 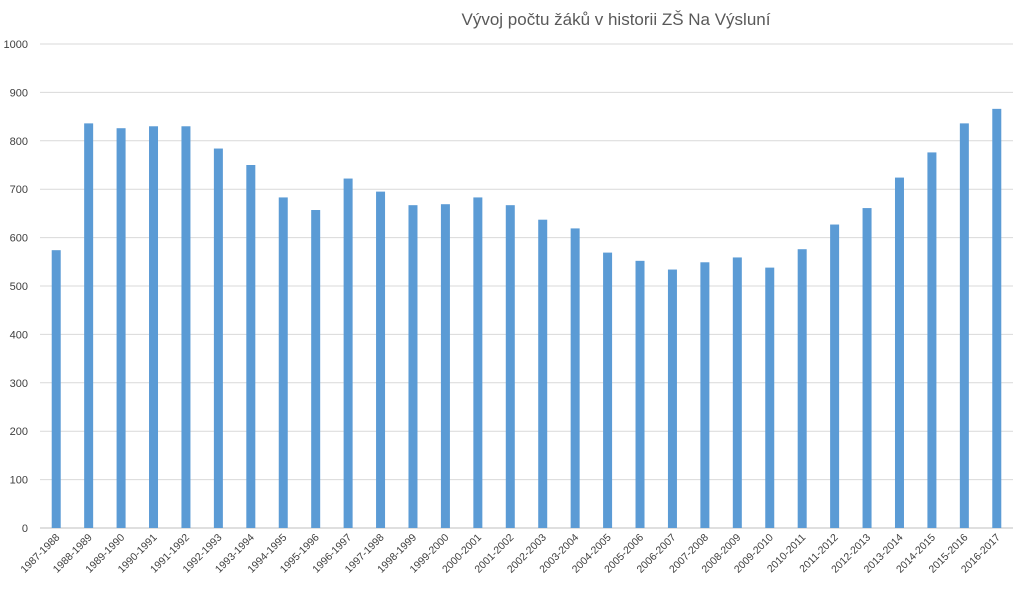 I want to click on y-tick-label: 700, so click(x=19, y=190).